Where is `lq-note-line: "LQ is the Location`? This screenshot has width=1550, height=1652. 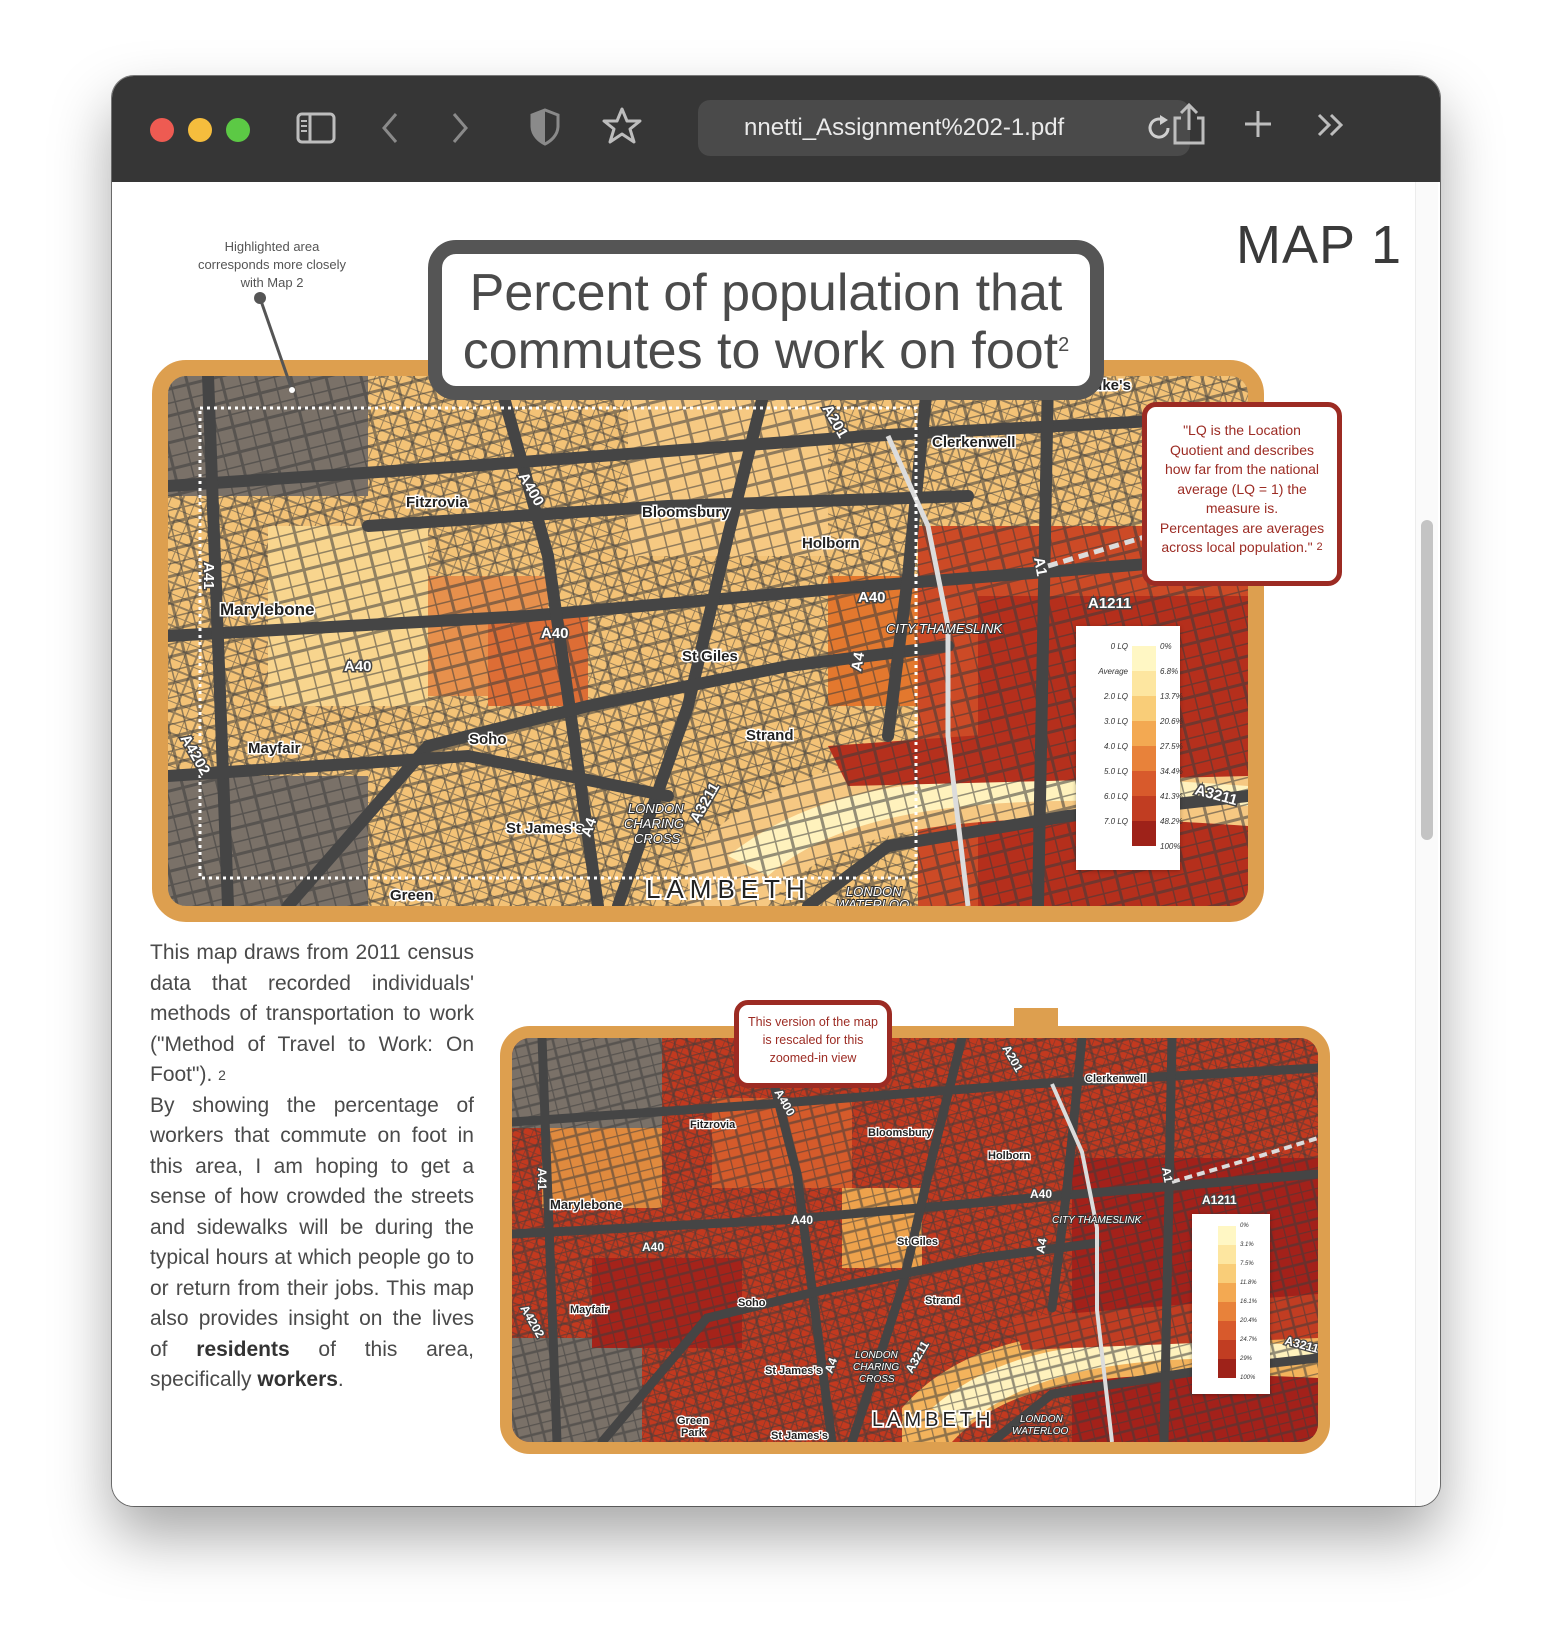
lq-note-line: "LQ is the Location is located at coordinates (1242, 430).